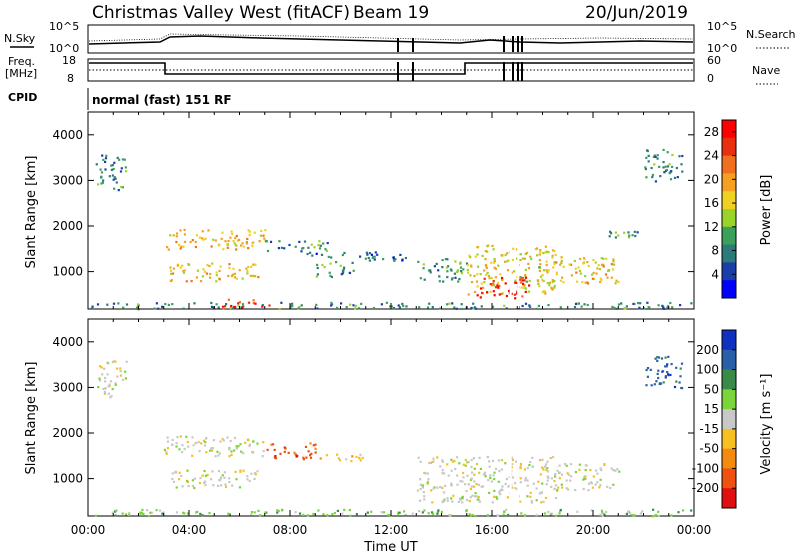 This screenshot has width=800, height=554. I want to click on ytick-label-1-2: 3000, so click(67, 387).